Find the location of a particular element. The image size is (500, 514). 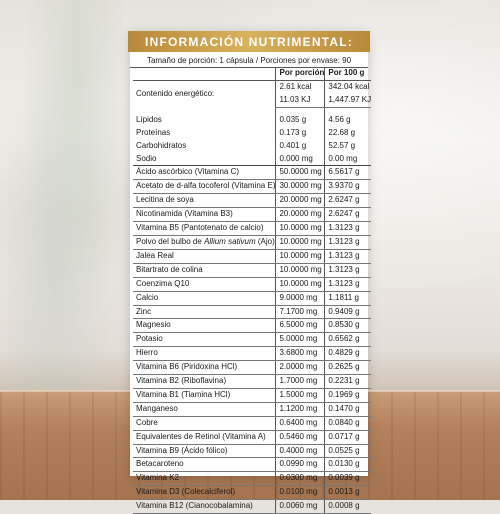

nutrient-row: Cobre 0.6400 mg 0.0840 g is located at coordinates (252, 423).